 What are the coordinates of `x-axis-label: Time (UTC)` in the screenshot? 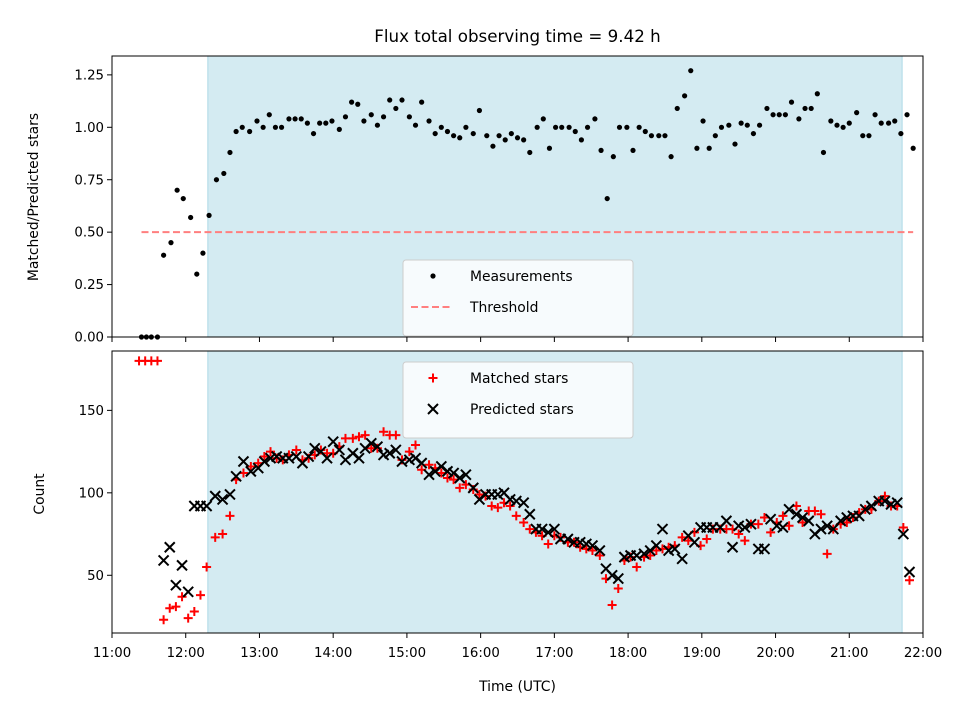 It's located at (517, 687).